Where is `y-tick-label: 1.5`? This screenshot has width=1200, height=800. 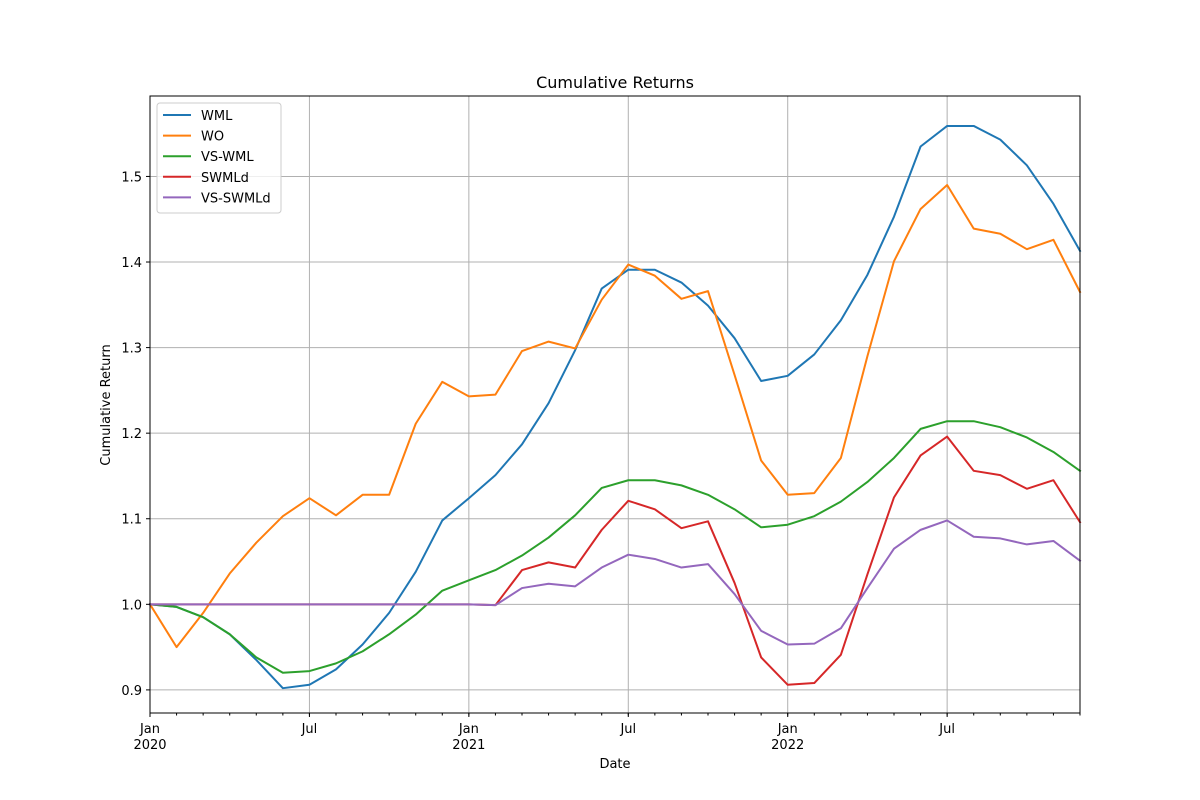
y-tick-label: 1.5 is located at coordinates (131, 177).